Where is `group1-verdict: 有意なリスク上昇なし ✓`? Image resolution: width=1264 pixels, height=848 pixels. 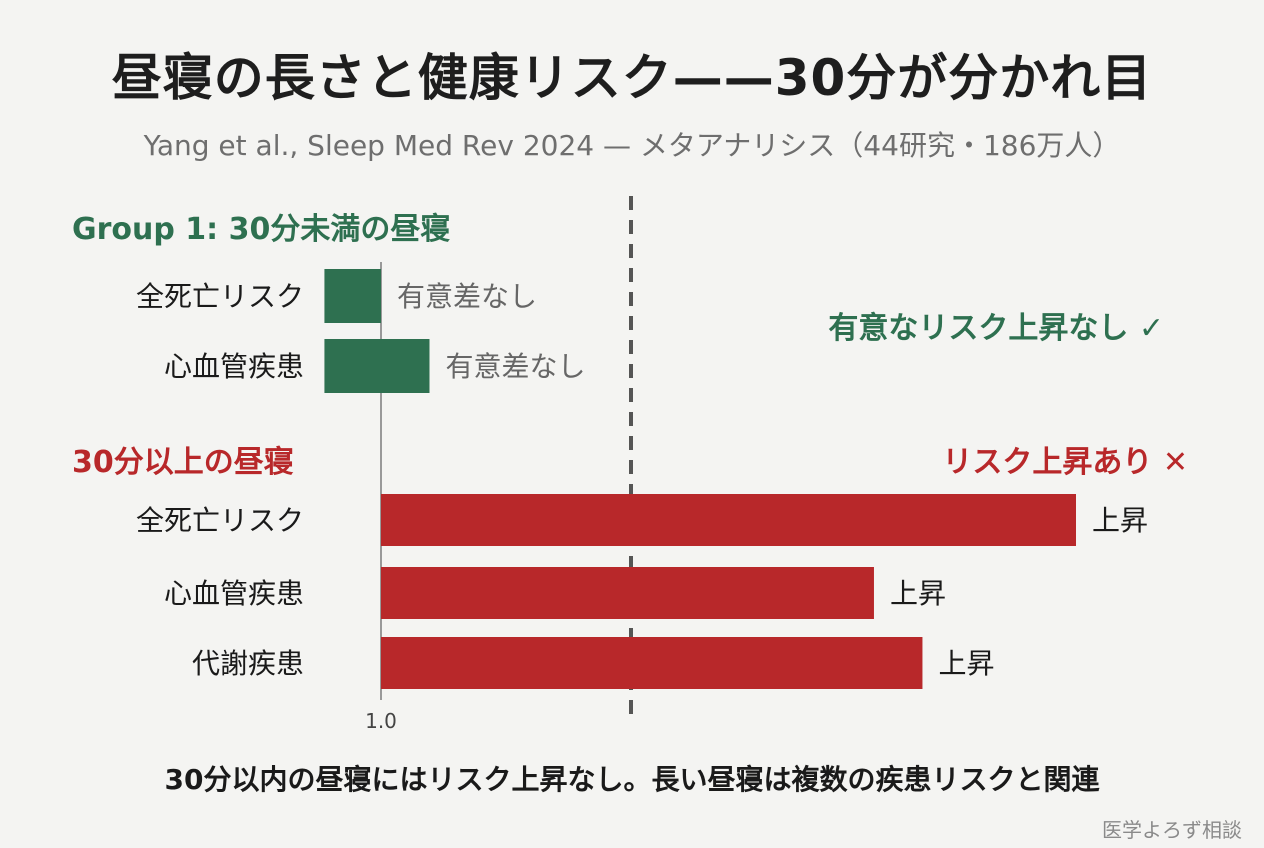 group1-verdict: 有意なリスク上昇なし ✓ is located at coordinates (996, 328).